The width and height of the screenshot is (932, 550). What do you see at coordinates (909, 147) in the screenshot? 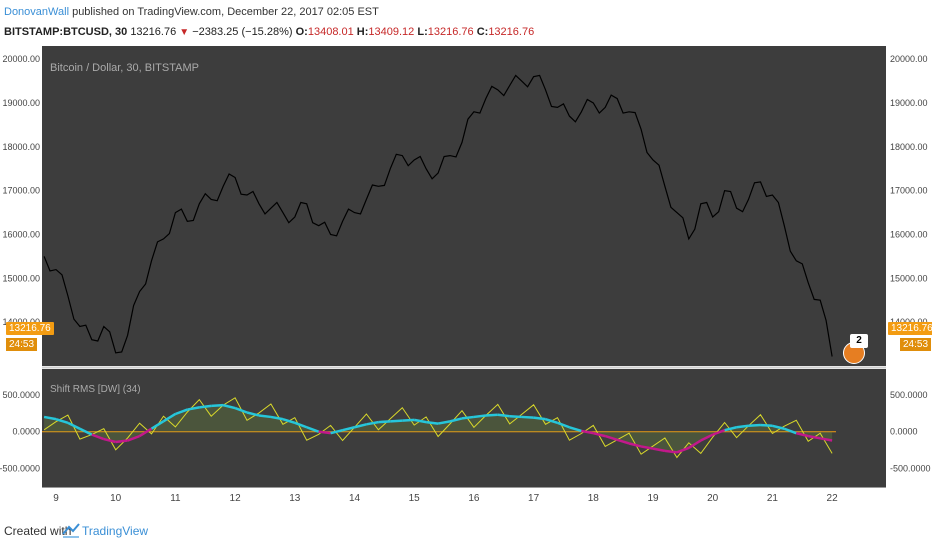
I see `price-tick-right: 18000.00` at bounding box center [909, 147].